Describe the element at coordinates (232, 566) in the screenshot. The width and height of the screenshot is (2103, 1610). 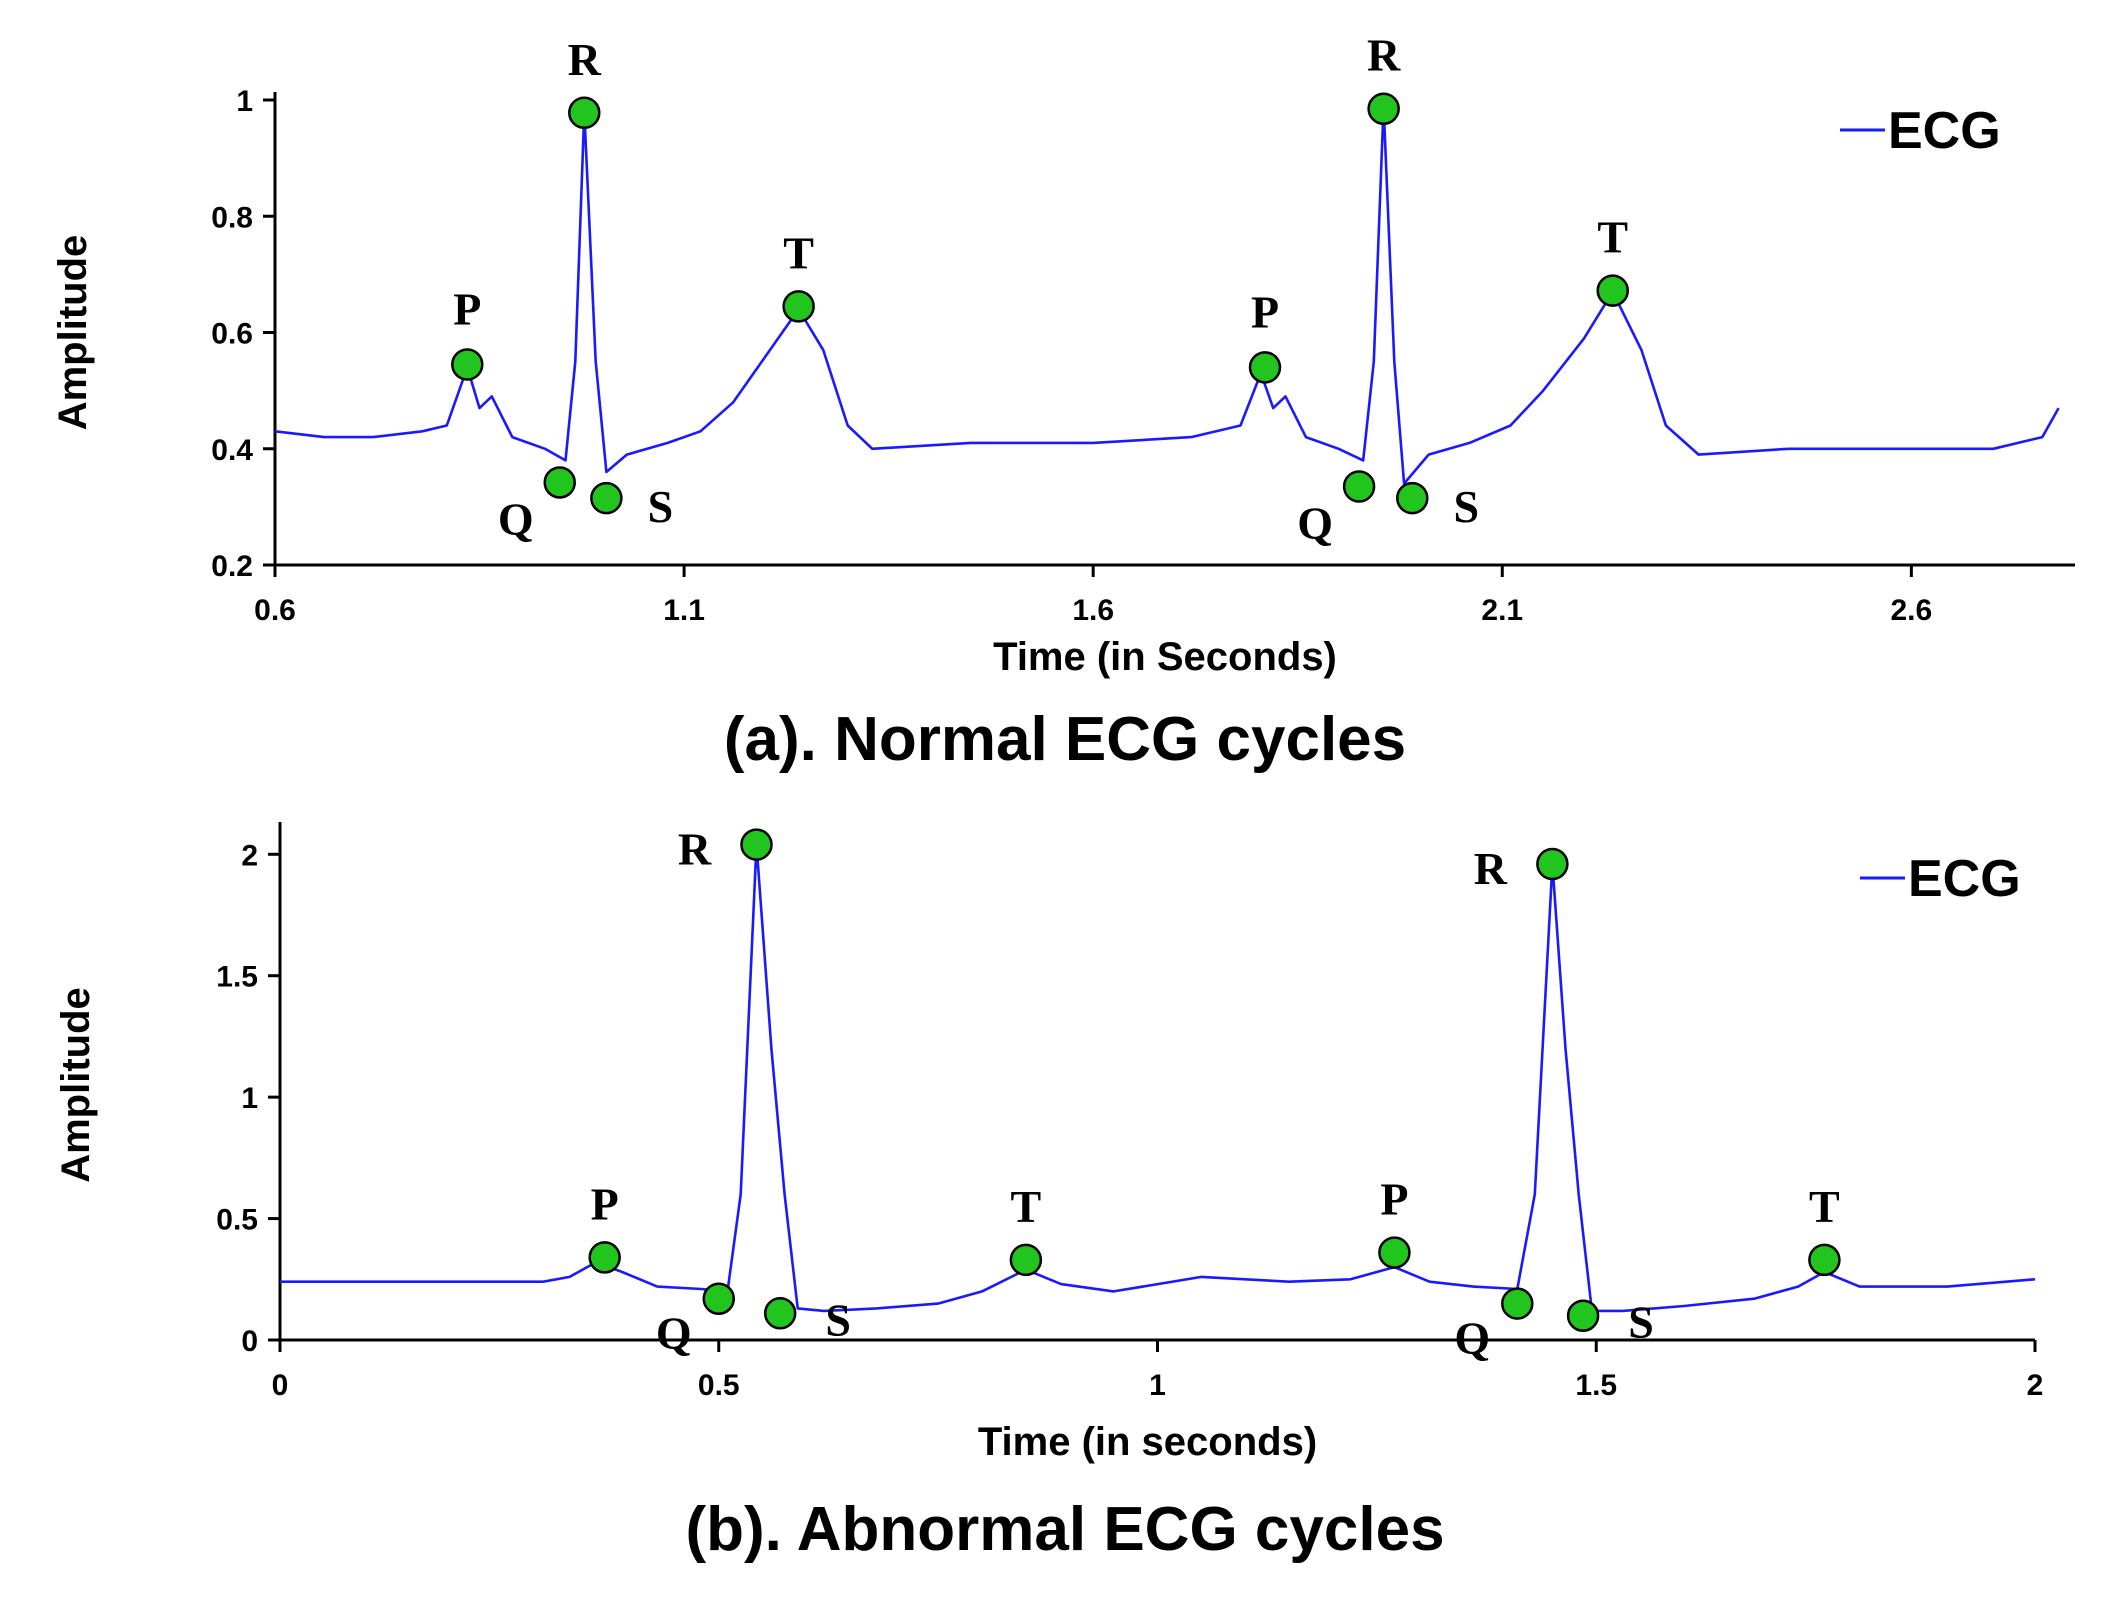
I see `y-tick-label: 0.2` at that location.